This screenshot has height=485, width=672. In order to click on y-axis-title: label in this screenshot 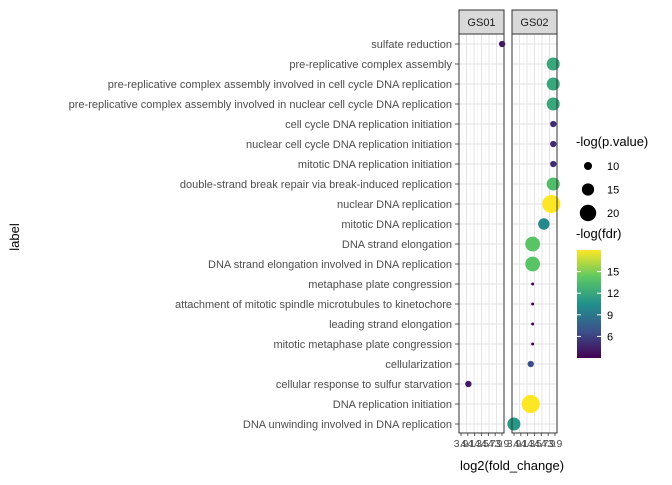, I will do `click(14, 237)`.